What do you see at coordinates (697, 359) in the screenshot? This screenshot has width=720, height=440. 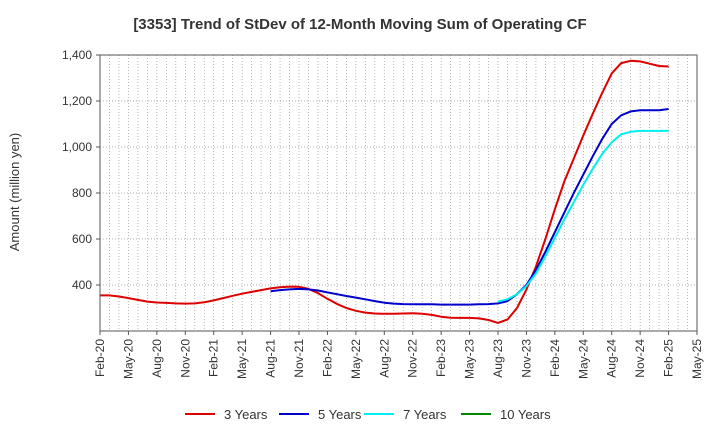 I see `x-tick-label: May-25` at bounding box center [697, 359].